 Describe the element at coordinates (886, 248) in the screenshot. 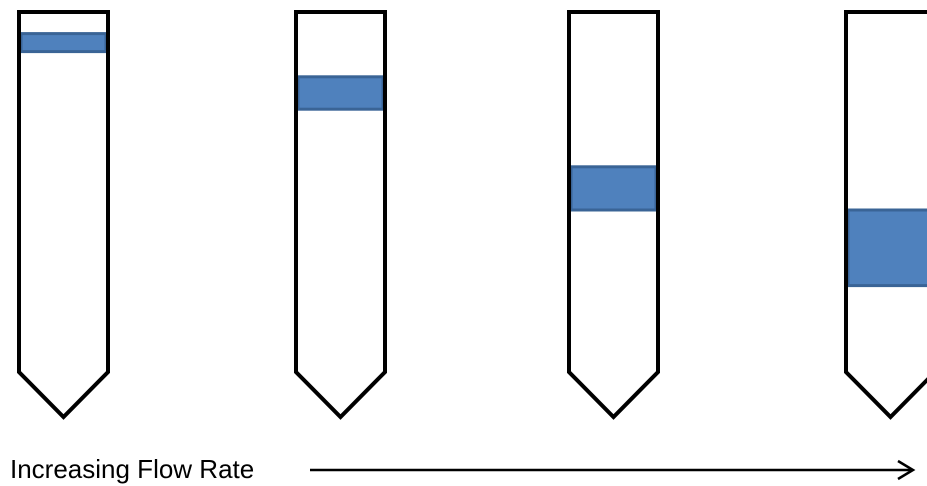

I see `tube-4-band` at that location.